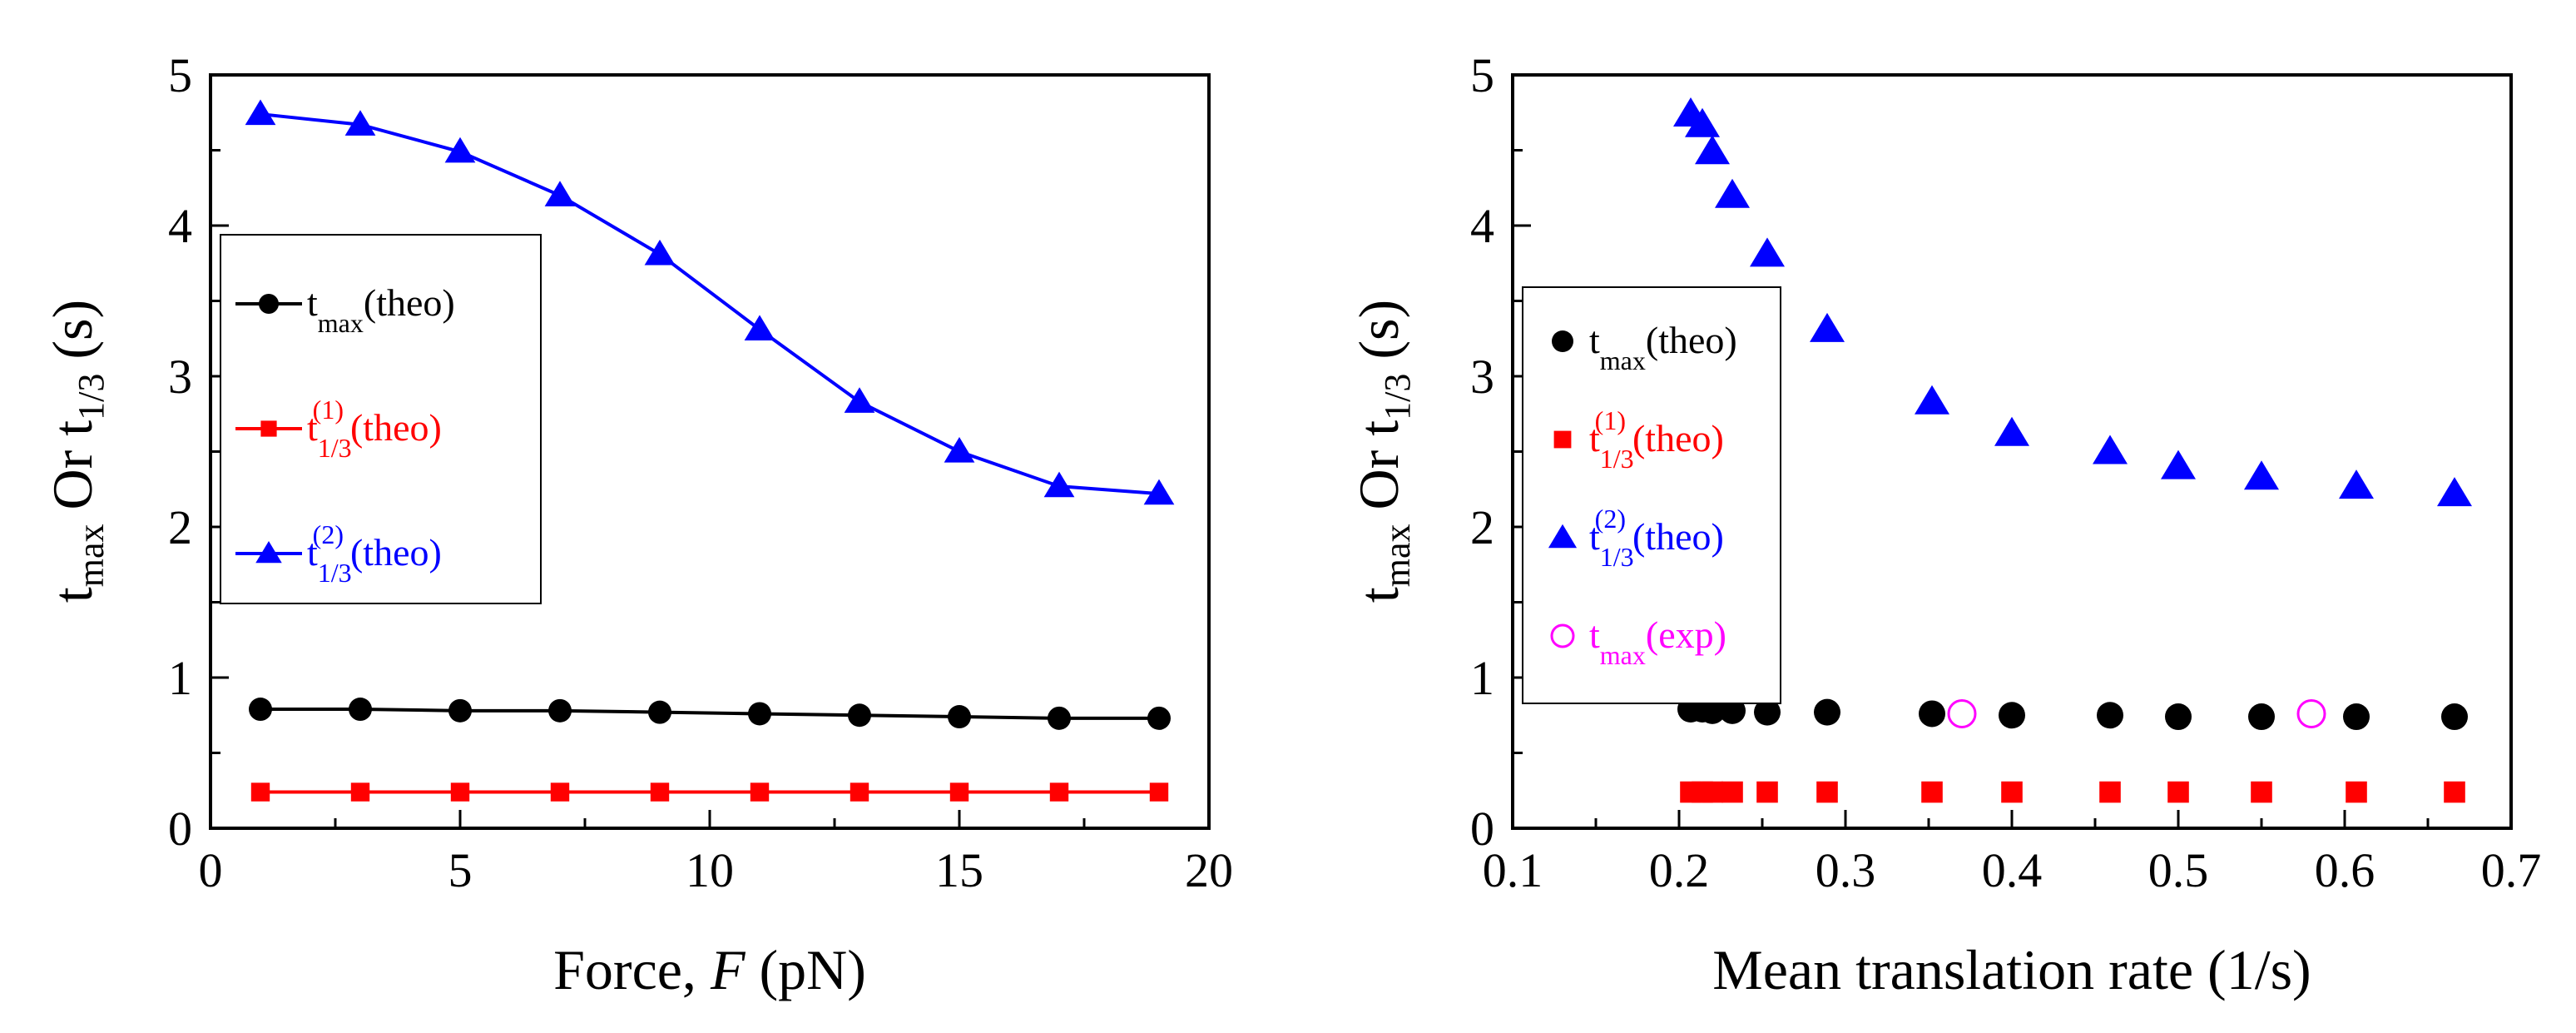  I want to click on chart0-series-2-line, so click(710, 304).